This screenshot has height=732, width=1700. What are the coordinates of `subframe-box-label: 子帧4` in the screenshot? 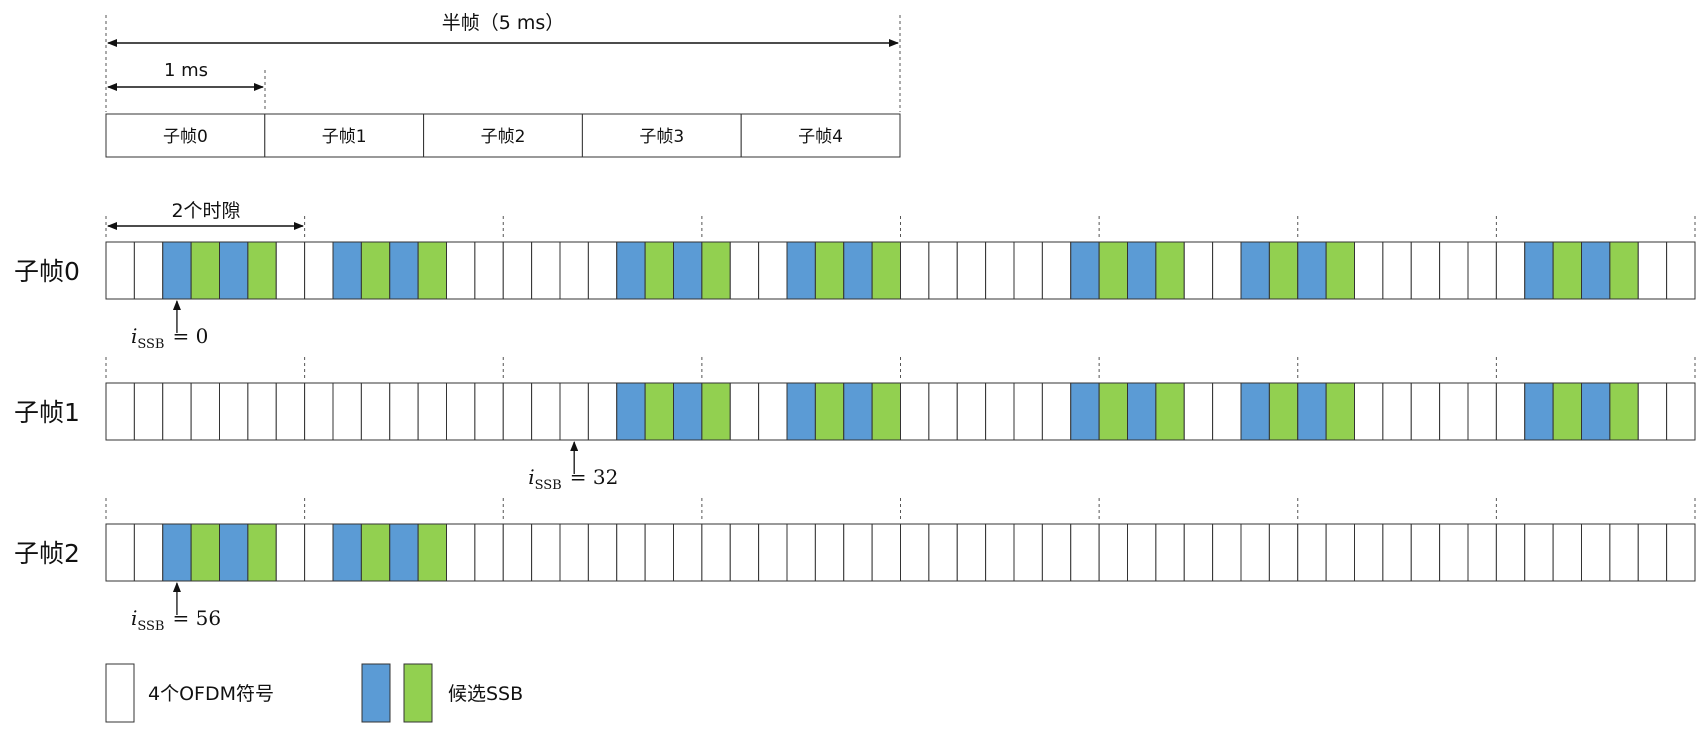 It's located at (820, 137).